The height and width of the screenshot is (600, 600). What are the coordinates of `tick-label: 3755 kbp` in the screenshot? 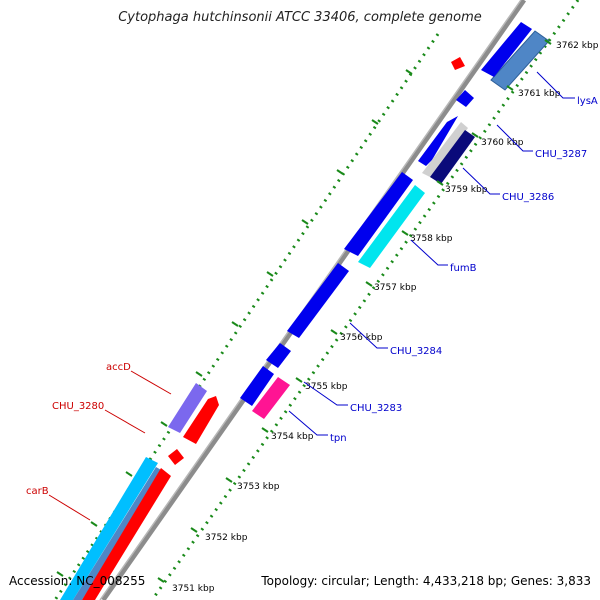 It's located at (326, 387).